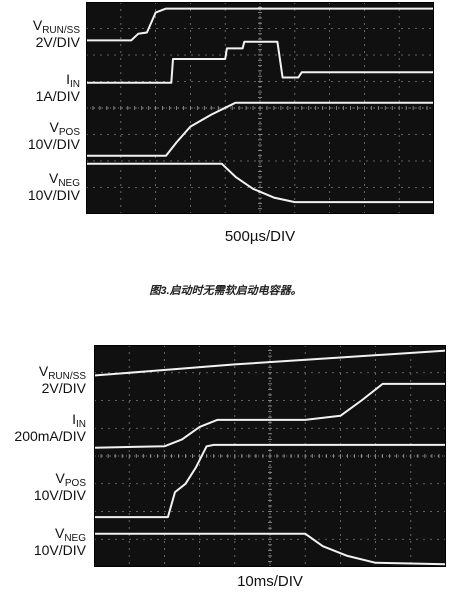  I want to click on trace-scale-iin-1: 1A/DIV, so click(57, 96).